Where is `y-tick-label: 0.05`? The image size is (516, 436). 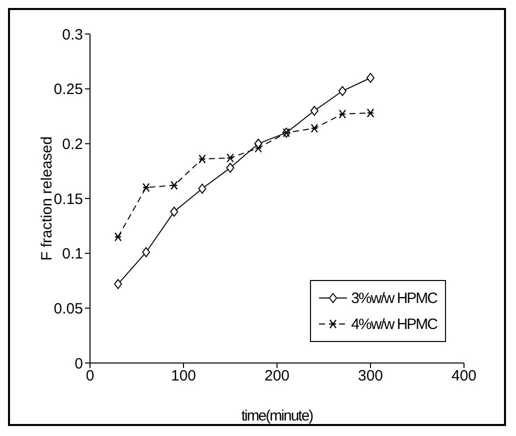
y-tick-label: 0.05 is located at coordinates (68, 309).